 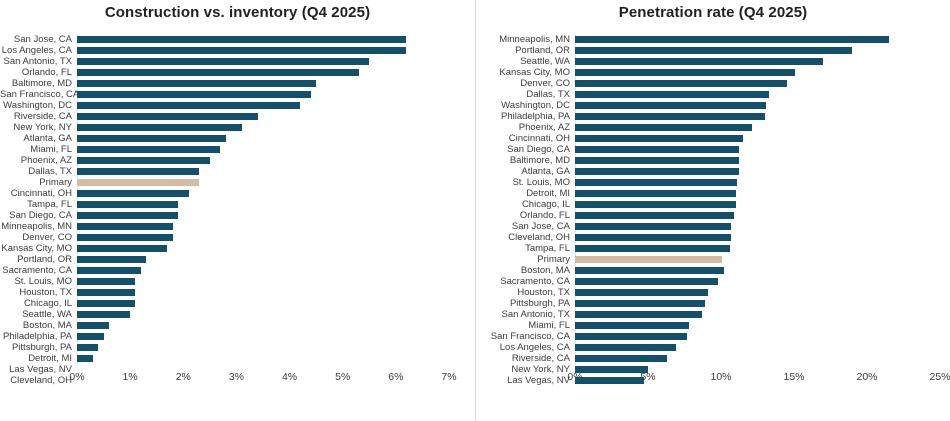 I want to click on category-label: Detroit, MI, so click(x=548, y=193).